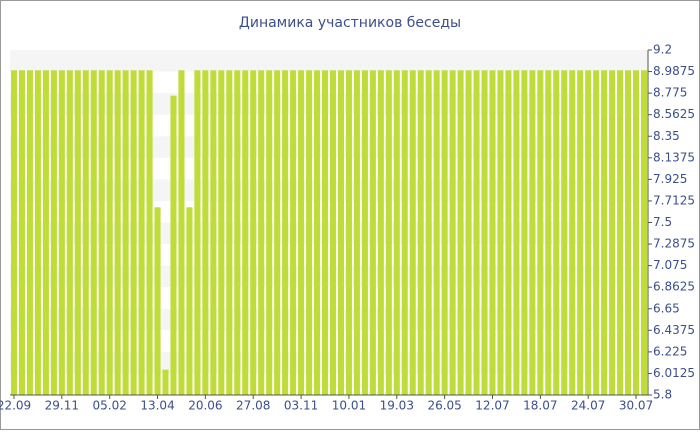 The width and height of the screenshot is (700, 434). I want to click on y-tick-label: 8.775, so click(670, 93).